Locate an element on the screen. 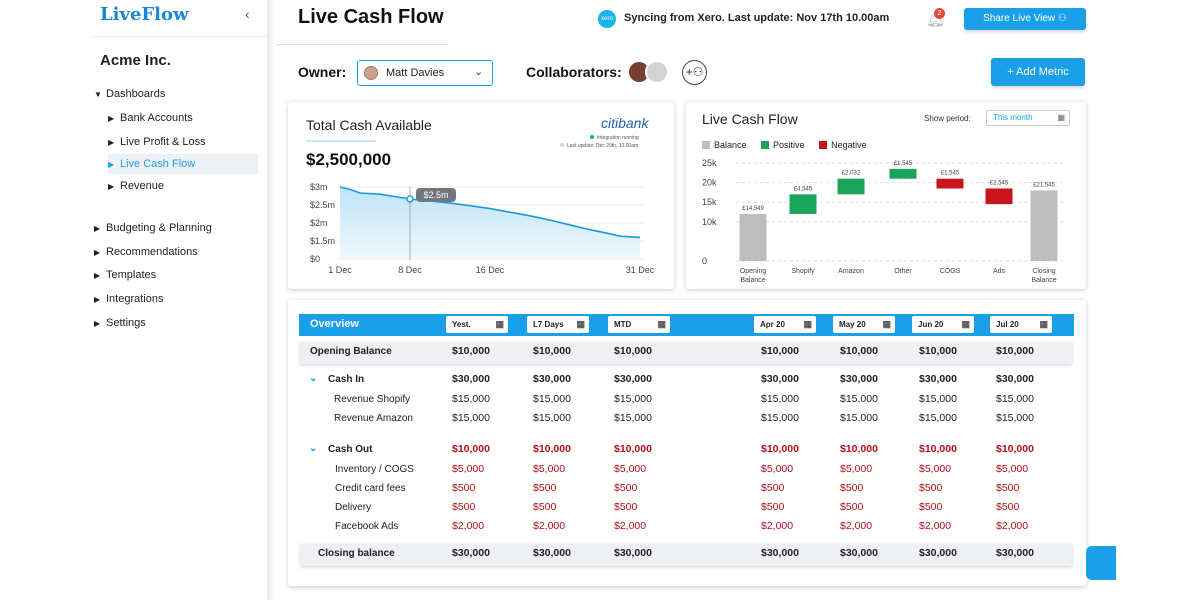  sidebar-item: ▶ Settings is located at coordinates (120, 323).